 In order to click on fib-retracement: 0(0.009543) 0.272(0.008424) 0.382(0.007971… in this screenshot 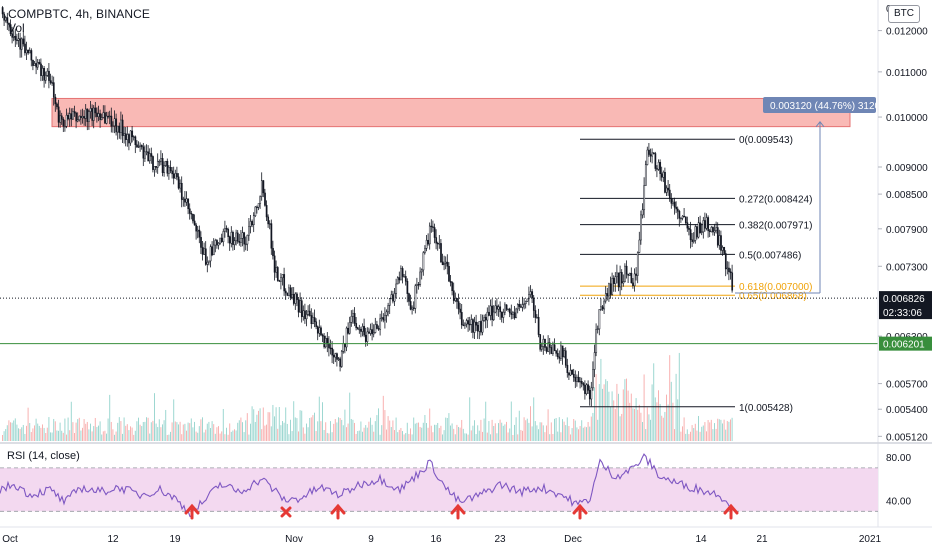, I will do `click(696, 274)`.